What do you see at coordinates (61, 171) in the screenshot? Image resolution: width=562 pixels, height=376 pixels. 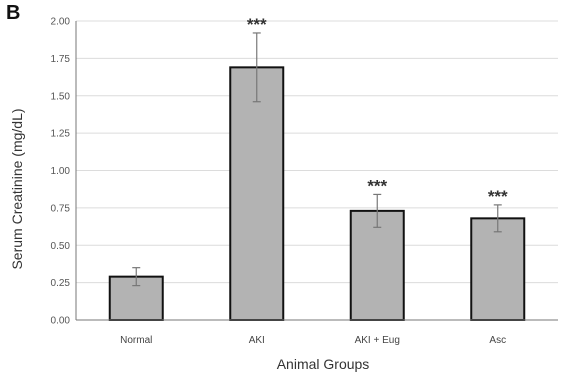 I see `y-tick-label: 1.00` at bounding box center [61, 171].